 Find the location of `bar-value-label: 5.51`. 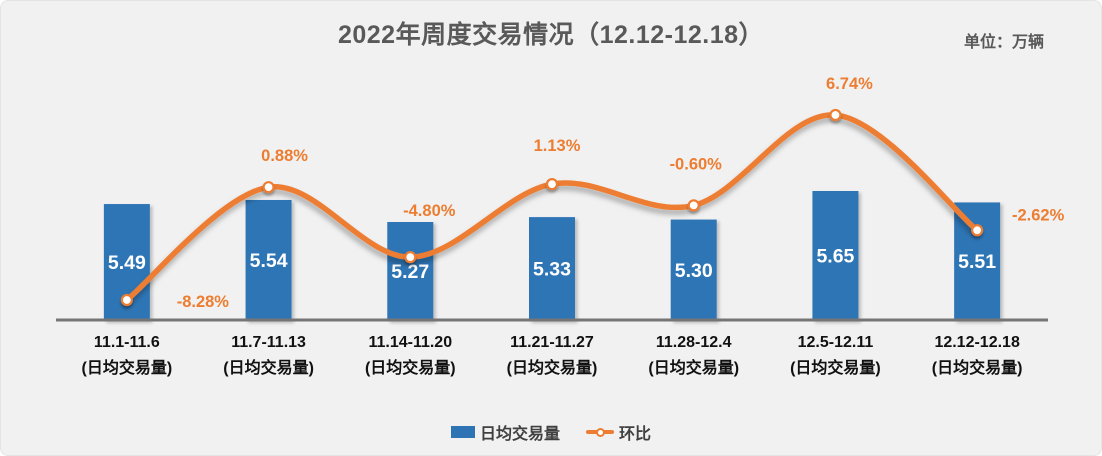

bar-value-label: 5.51 is located at coordinates (977, 262).